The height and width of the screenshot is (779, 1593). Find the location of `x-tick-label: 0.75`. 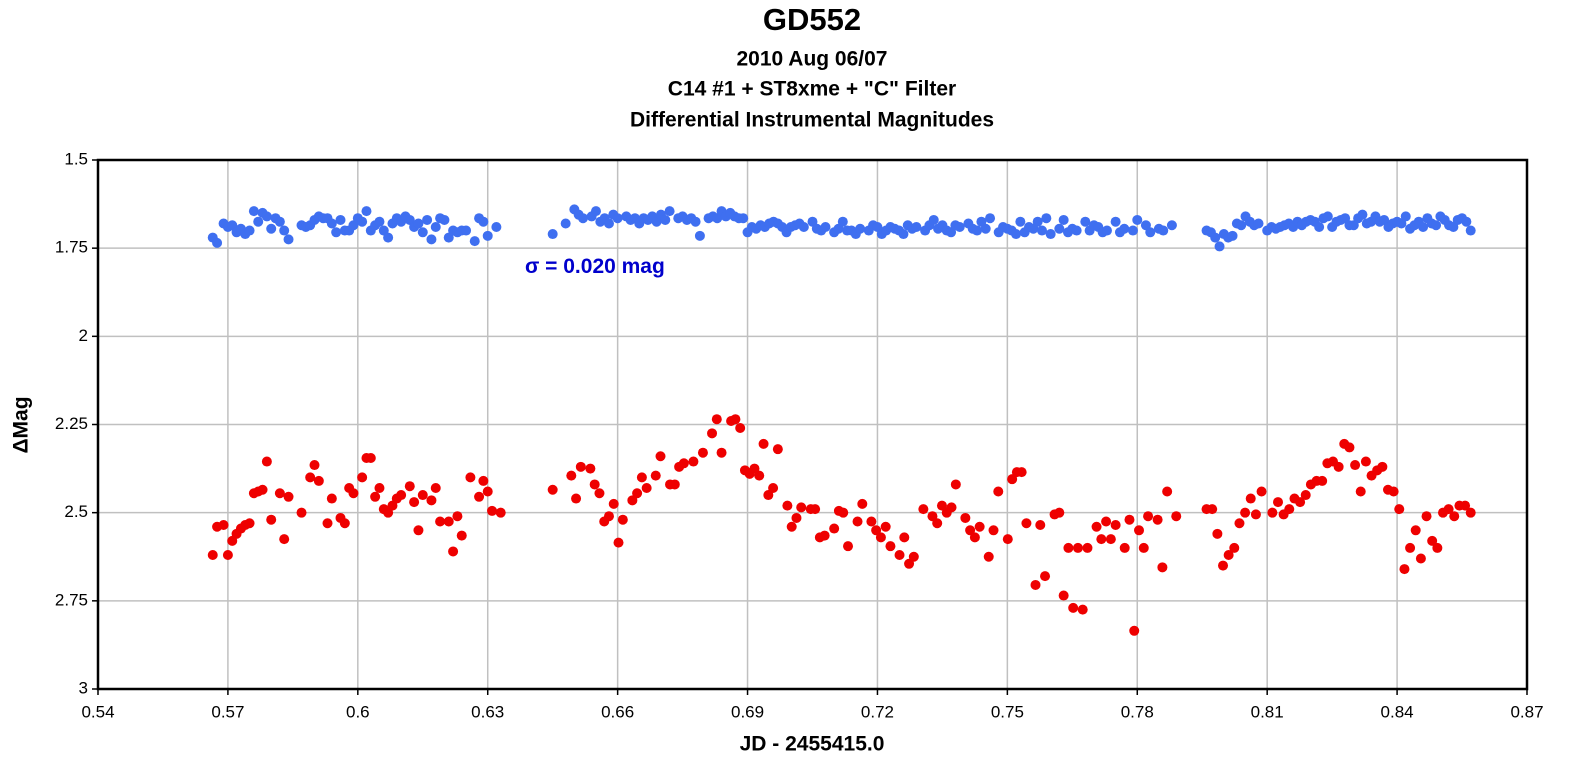

x-tick-label: 0.75 is located at coordinates (1007, 711).